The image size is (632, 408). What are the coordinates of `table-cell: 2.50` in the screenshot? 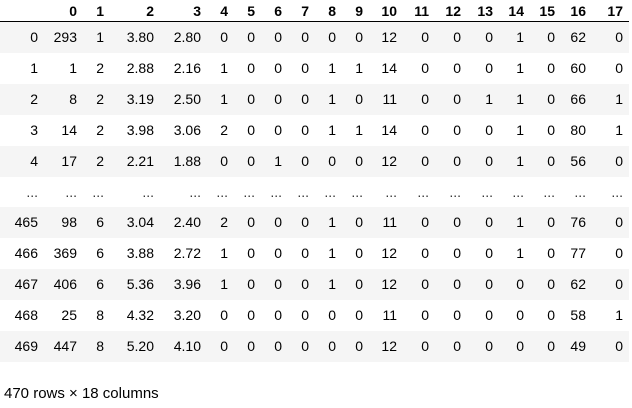 It's located at (187, 99).